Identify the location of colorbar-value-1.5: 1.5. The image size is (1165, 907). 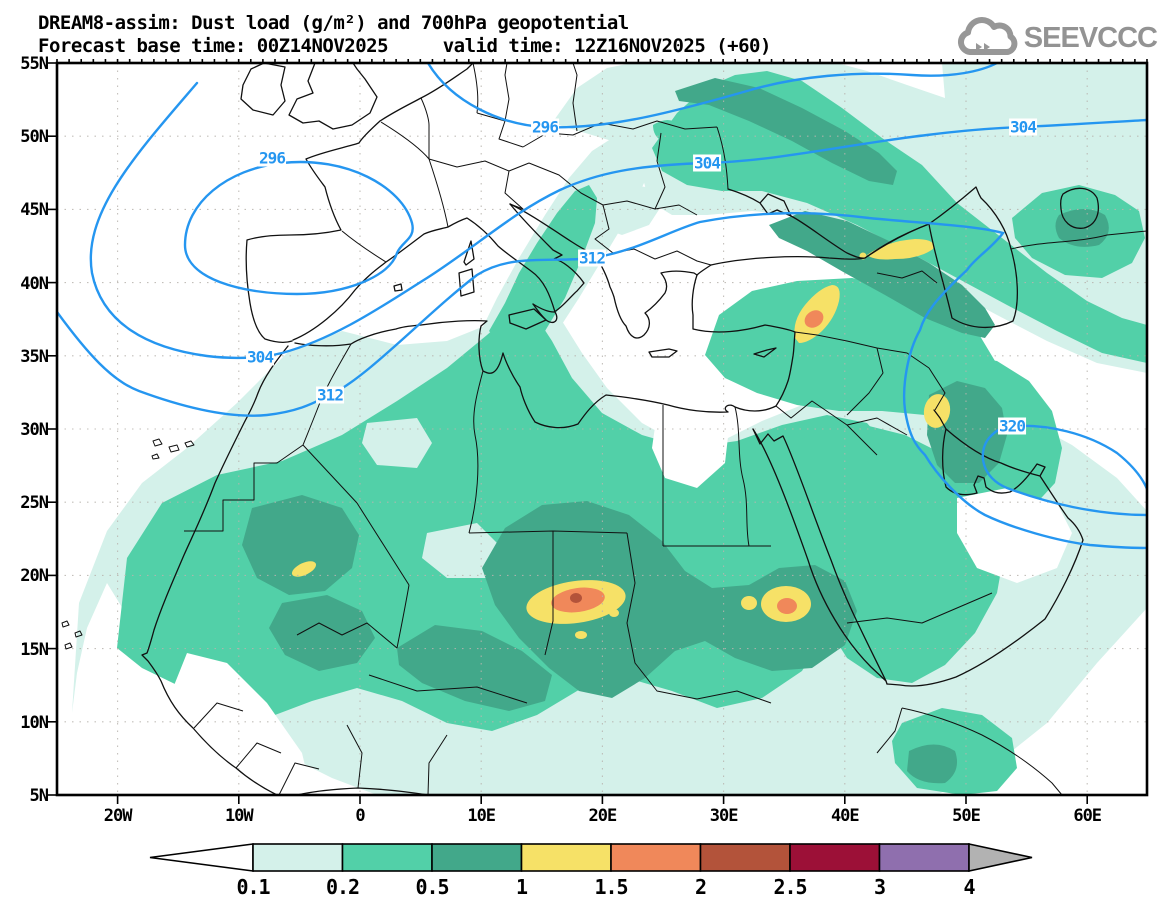
(611, 887).